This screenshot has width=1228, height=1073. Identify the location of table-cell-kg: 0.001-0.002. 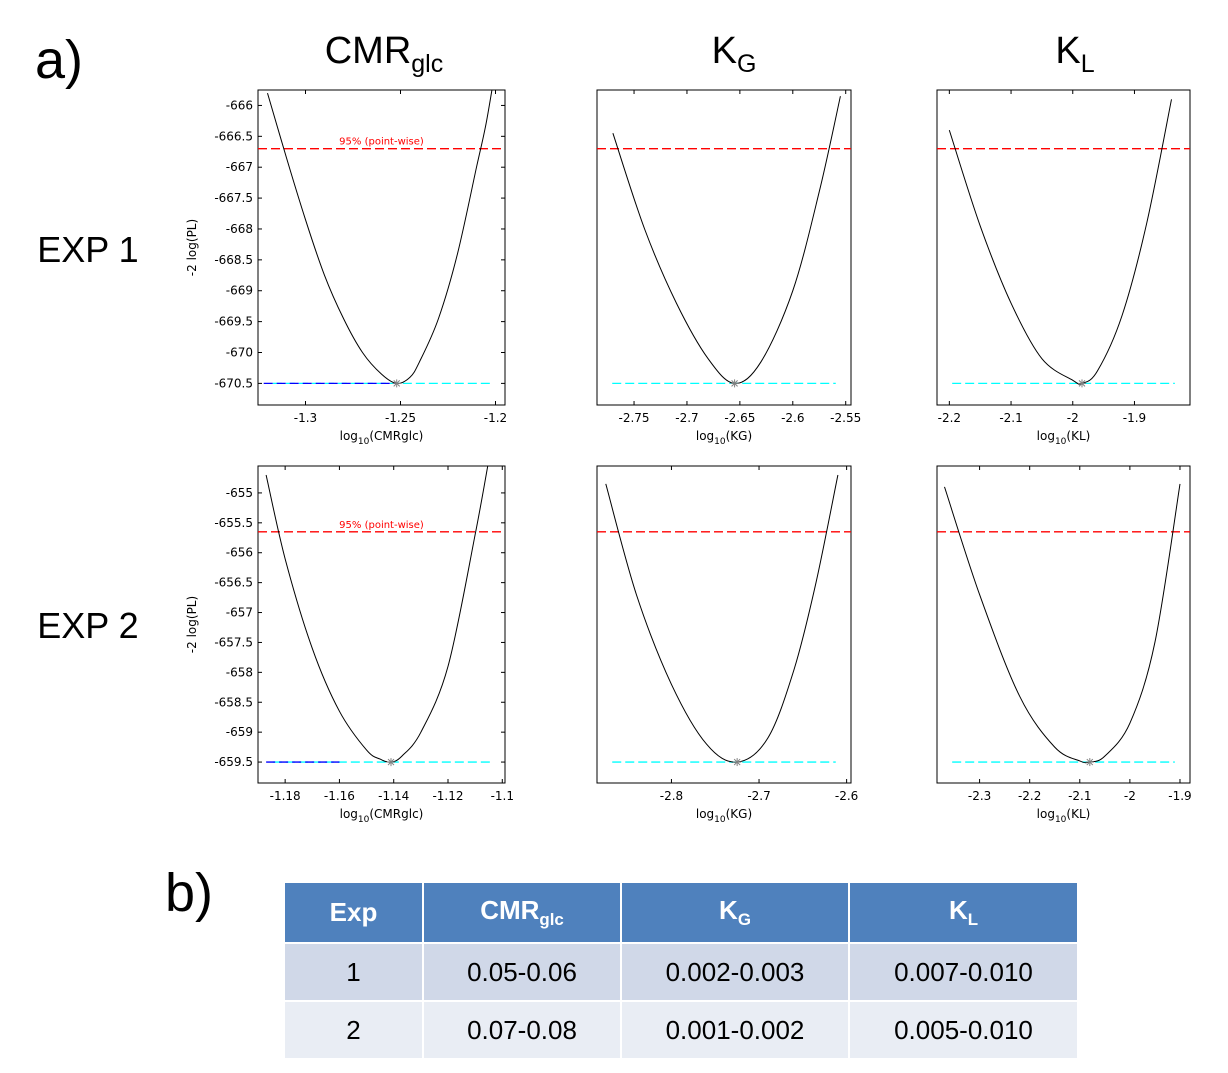
(735, 1029).